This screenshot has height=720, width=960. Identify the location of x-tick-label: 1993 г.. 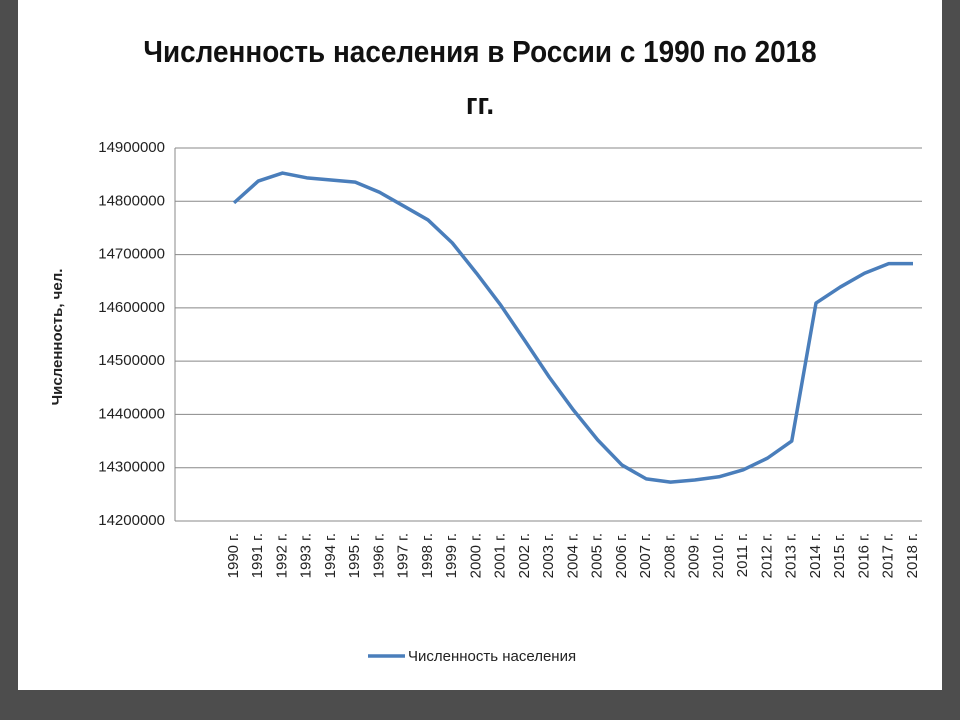
(306, 555).